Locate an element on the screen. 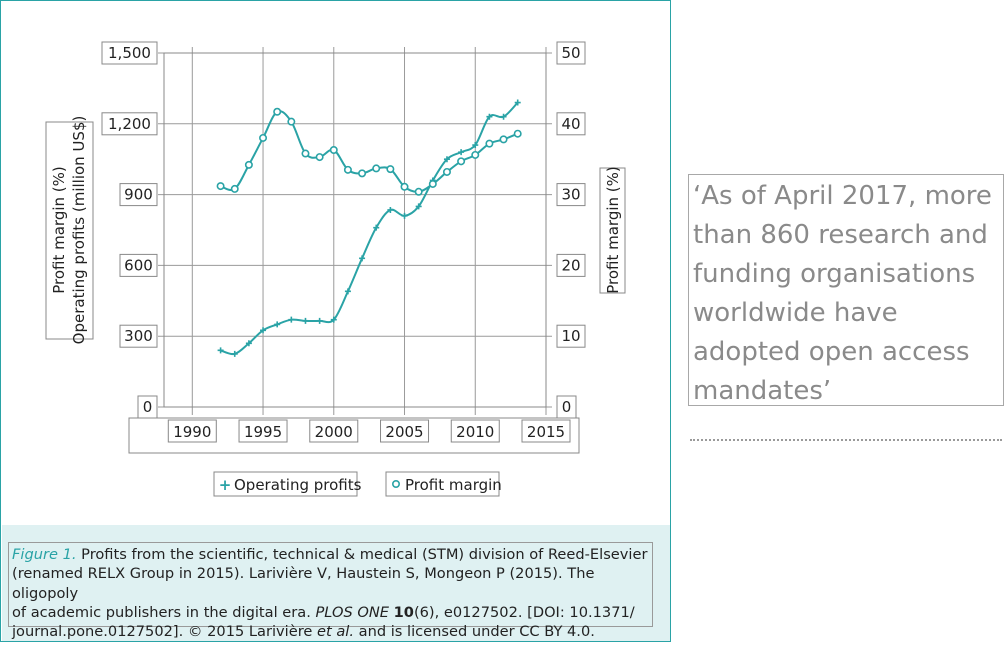  left-axis-label-line2: Operating profits (million US$) is located at coordinates (79, 230).